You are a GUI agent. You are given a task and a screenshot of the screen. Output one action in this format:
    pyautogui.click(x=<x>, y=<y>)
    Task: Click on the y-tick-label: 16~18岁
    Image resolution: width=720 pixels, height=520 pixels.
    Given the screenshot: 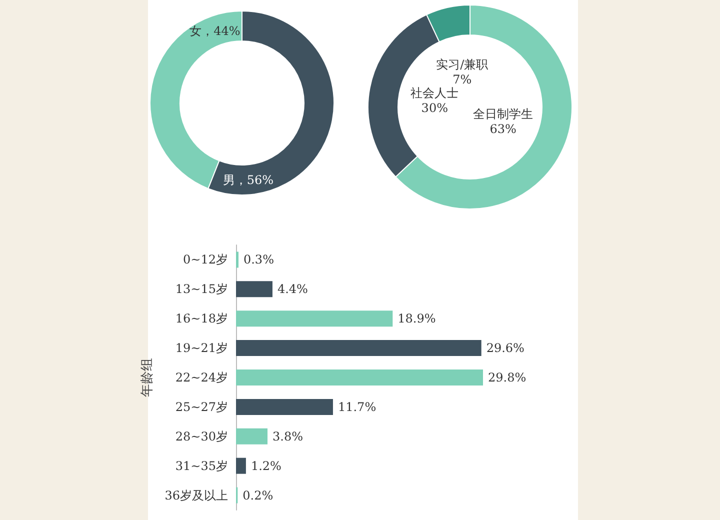 What is the action you would take?
    pyautogui.click(x=201, y=319)
    